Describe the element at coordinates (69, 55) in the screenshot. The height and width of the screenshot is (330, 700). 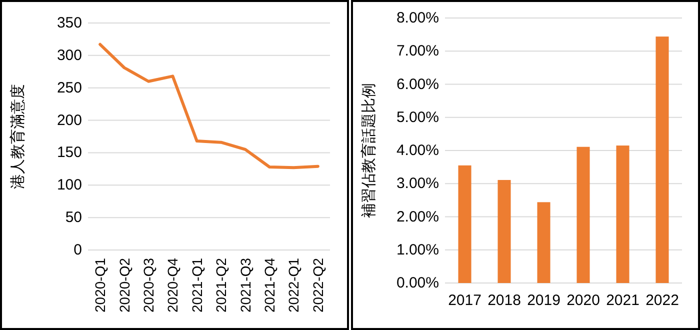
I see `y-tick-label: 300` at that location.